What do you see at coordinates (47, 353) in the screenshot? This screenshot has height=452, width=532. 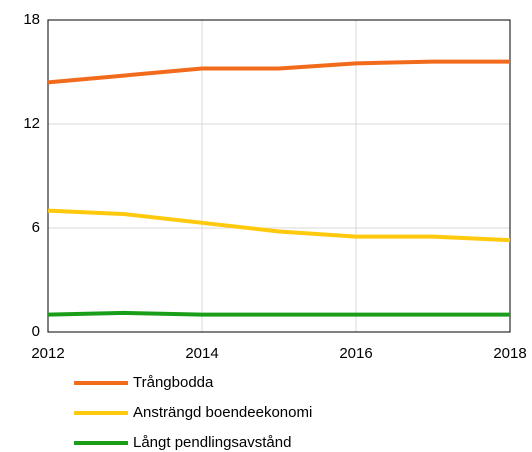 I see `x-tick-label: 2012` at bounding box center [47, 353].